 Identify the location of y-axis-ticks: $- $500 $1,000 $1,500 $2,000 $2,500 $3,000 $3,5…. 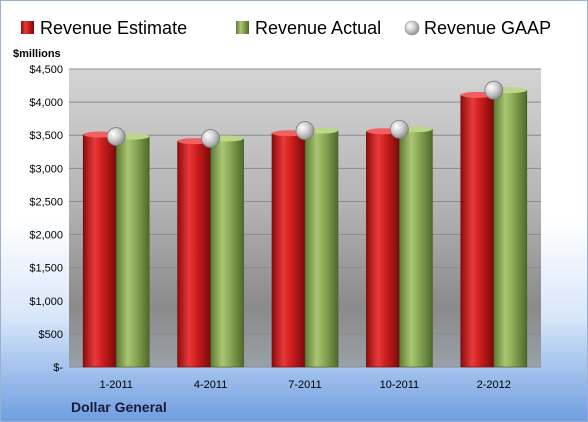
(46, 219).